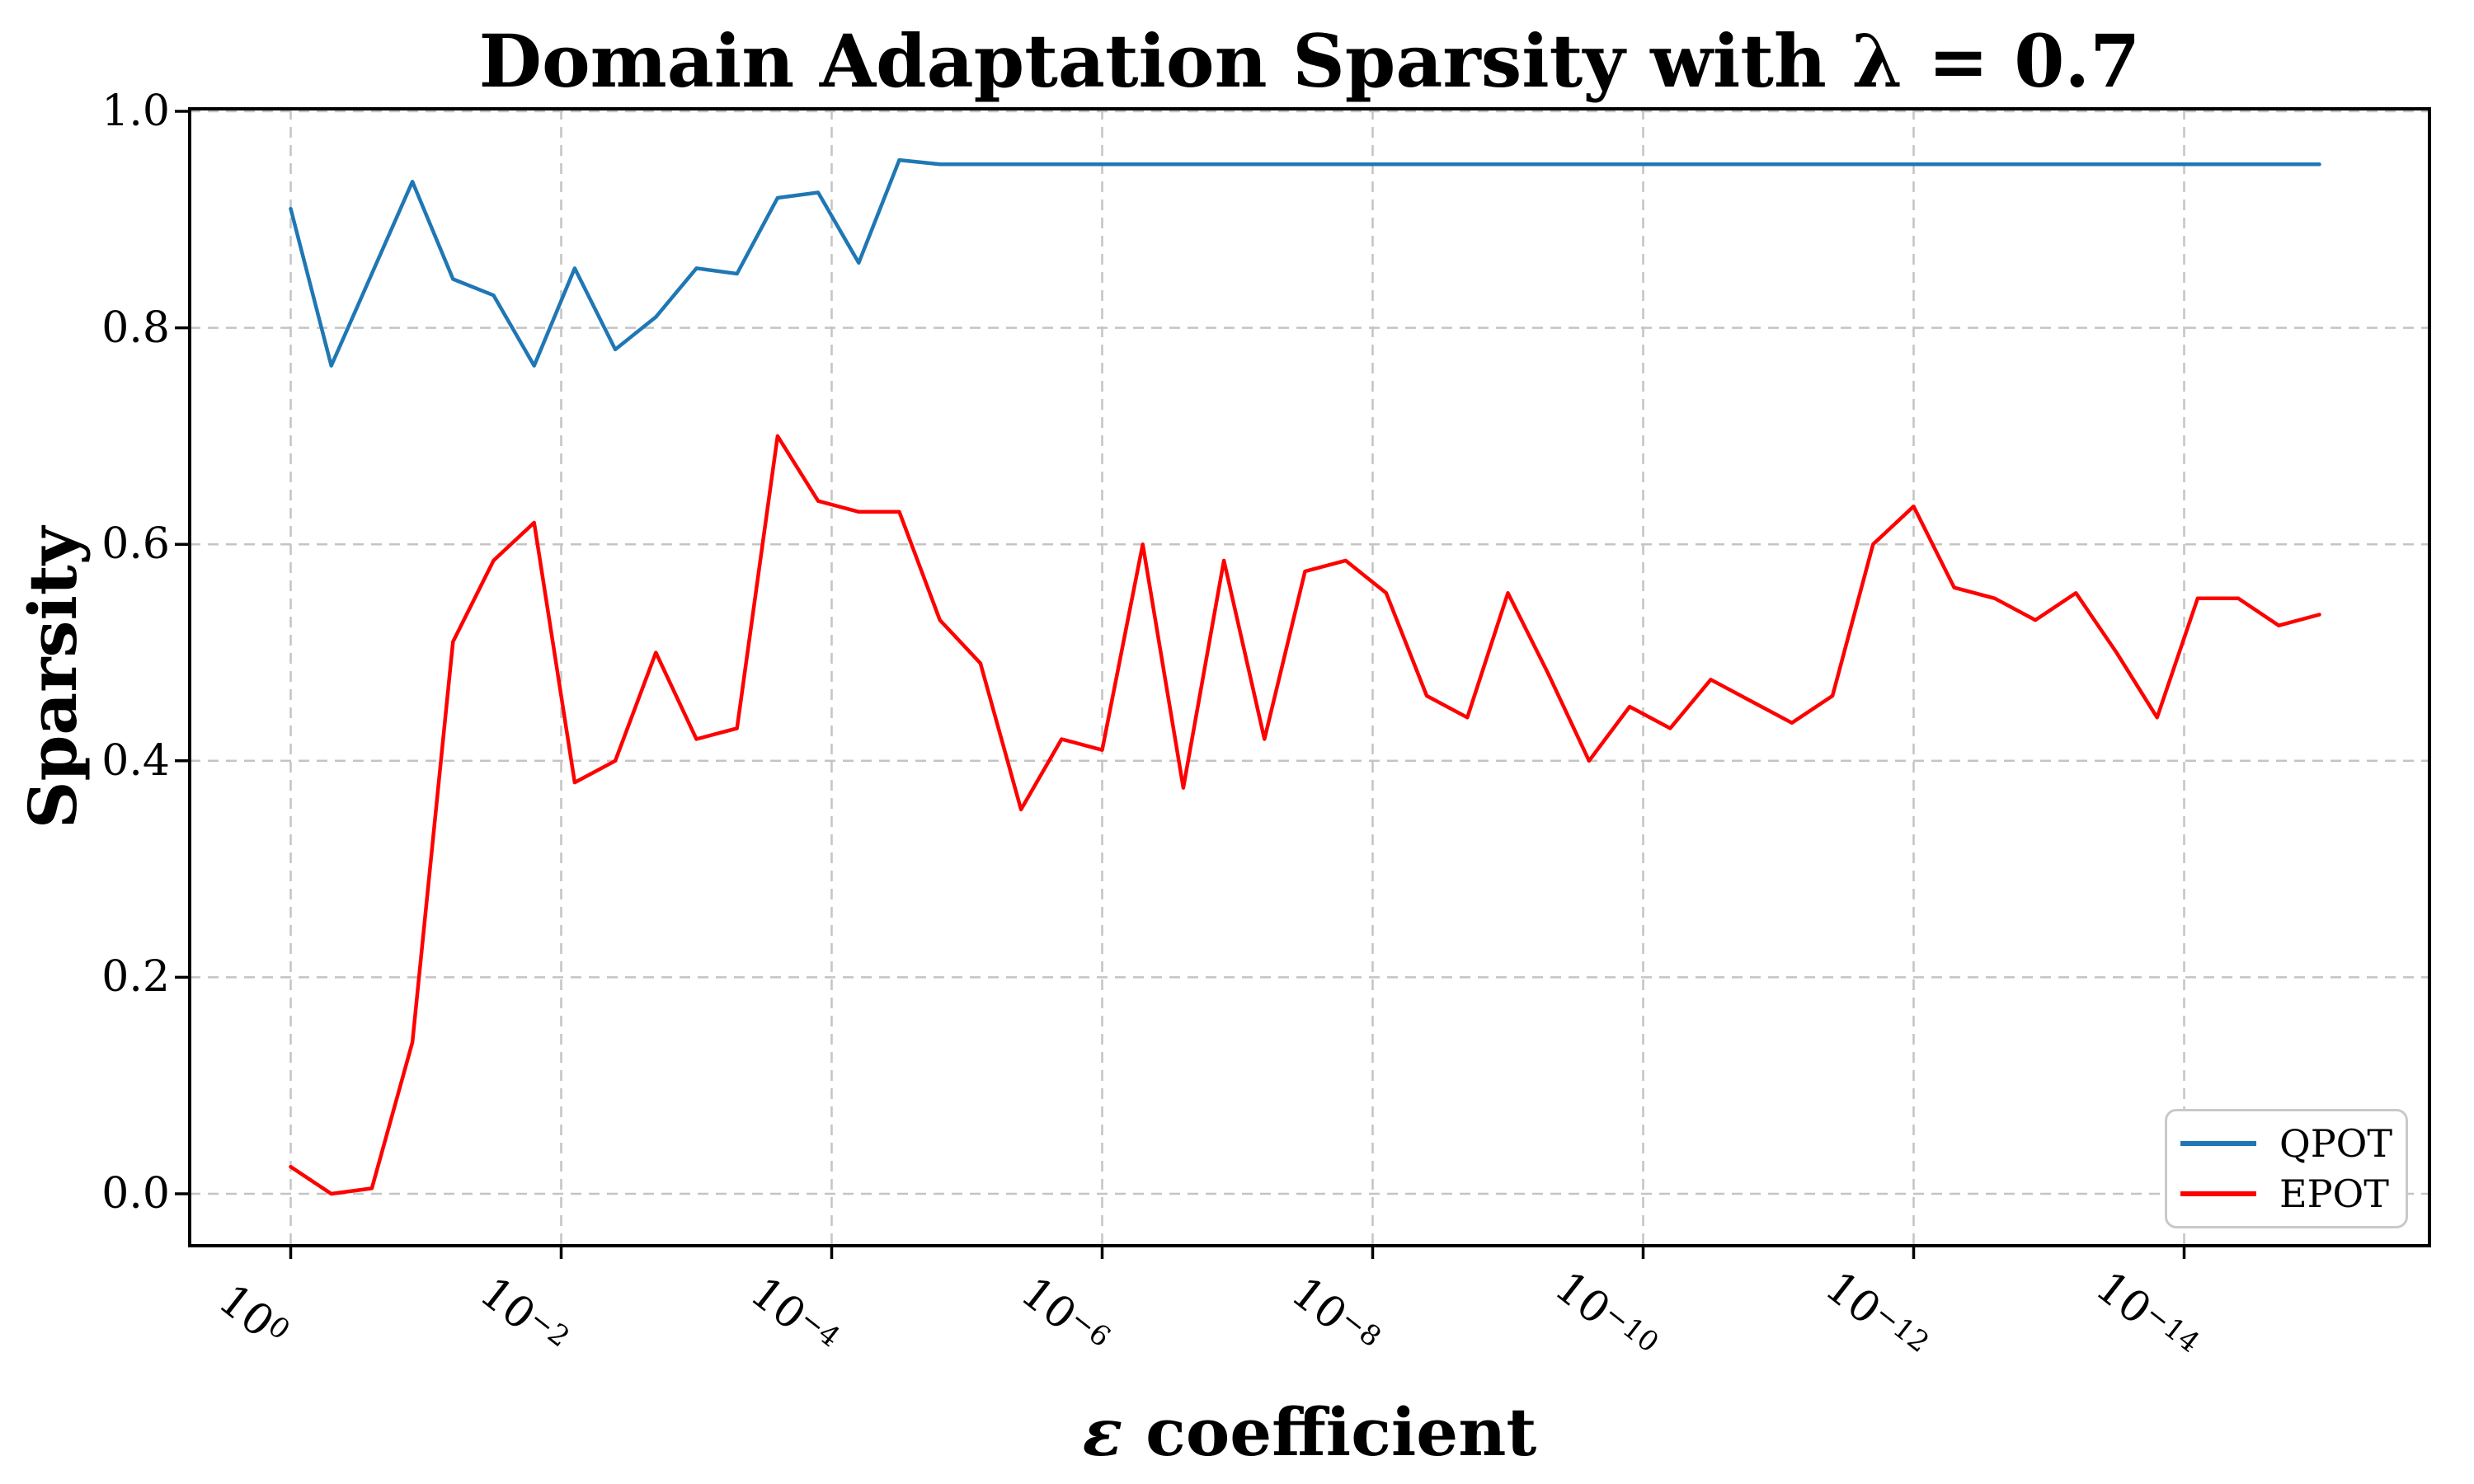  I want to click on y-tick-label: 0.0, so click(135, 1194).